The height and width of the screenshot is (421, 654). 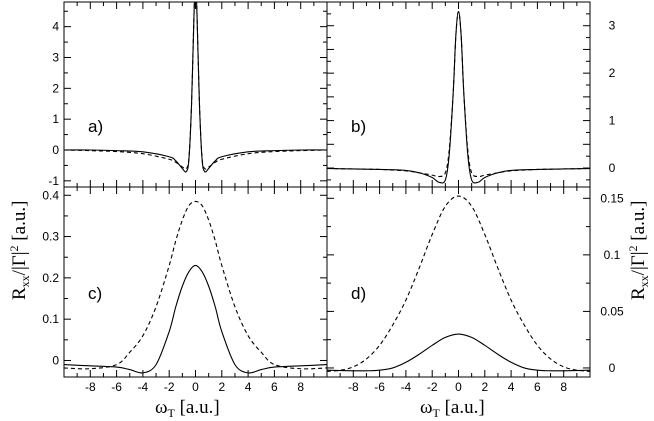 I want to click on y-tick-label: 0.4, so click(x=50, y=195).